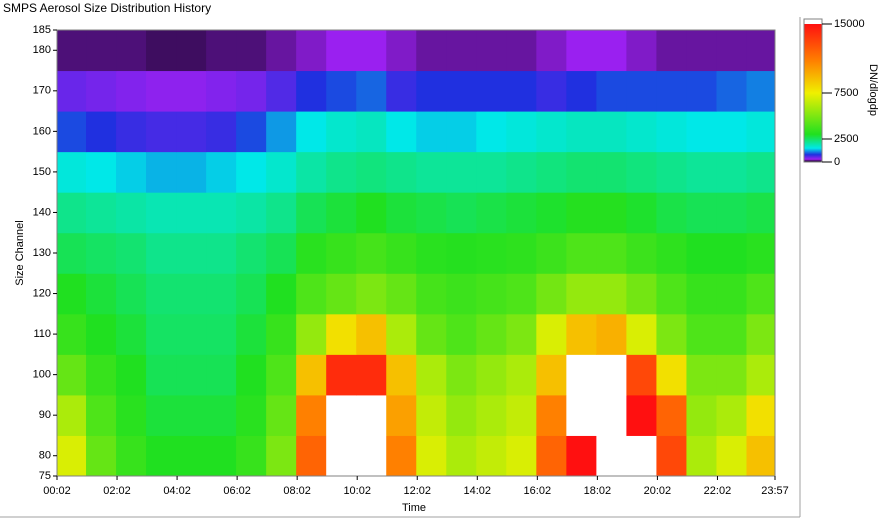 The width and height of the screenshot is (884, 524). I want to click on x-axis-label: Time, so click(414, 508).